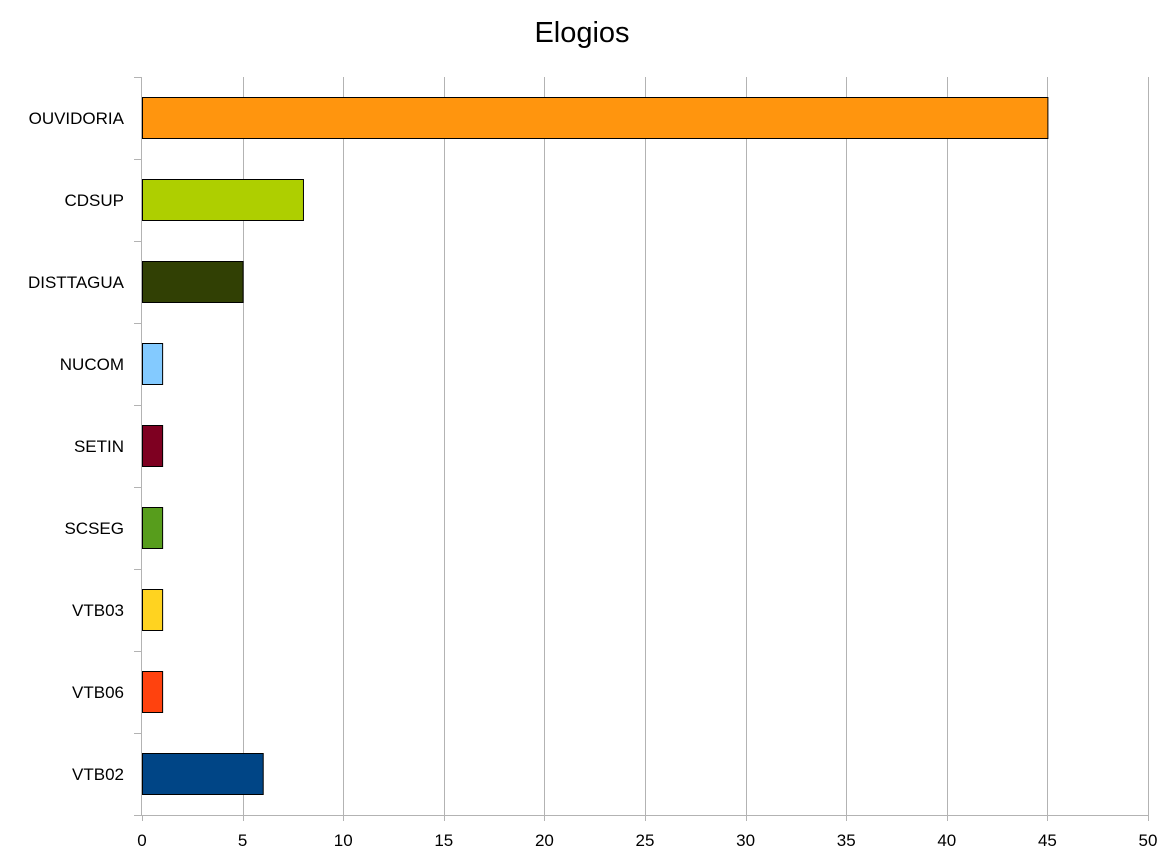 This screenshot has width=1163, height=857. Describe the element at coordinates (581, 33) in the screenshot. I see `chart-title: Elogios` at that location.